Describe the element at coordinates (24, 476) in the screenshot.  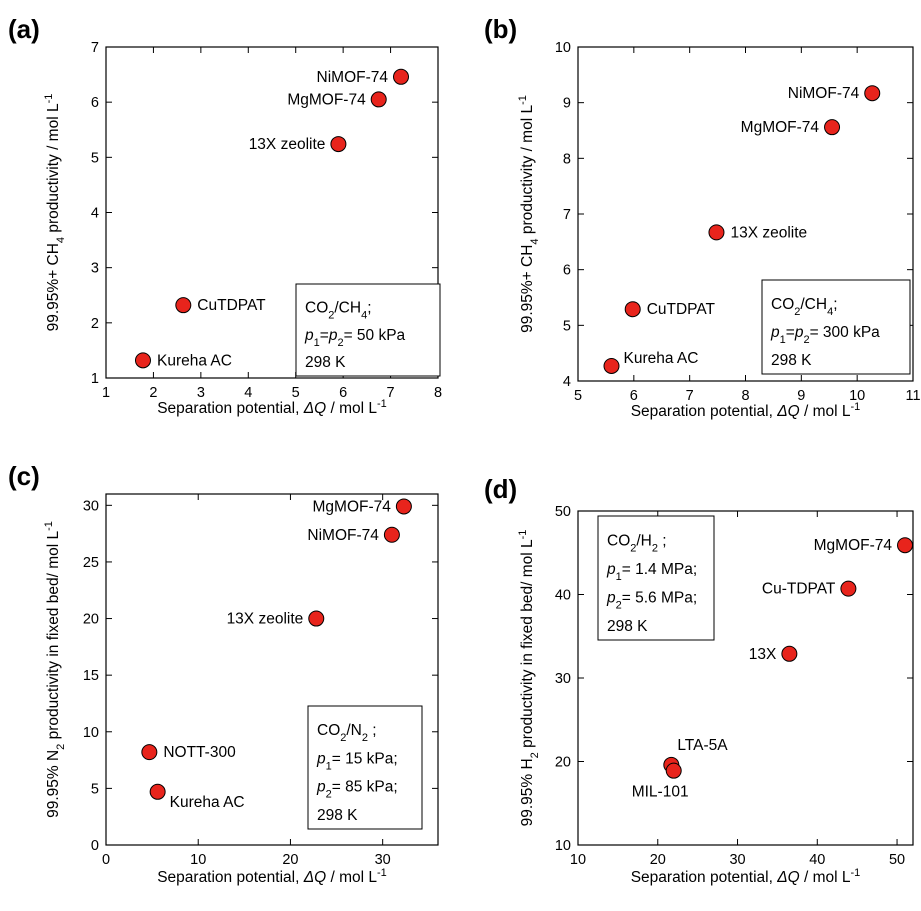
I see `panel-label: (c)` at that location.